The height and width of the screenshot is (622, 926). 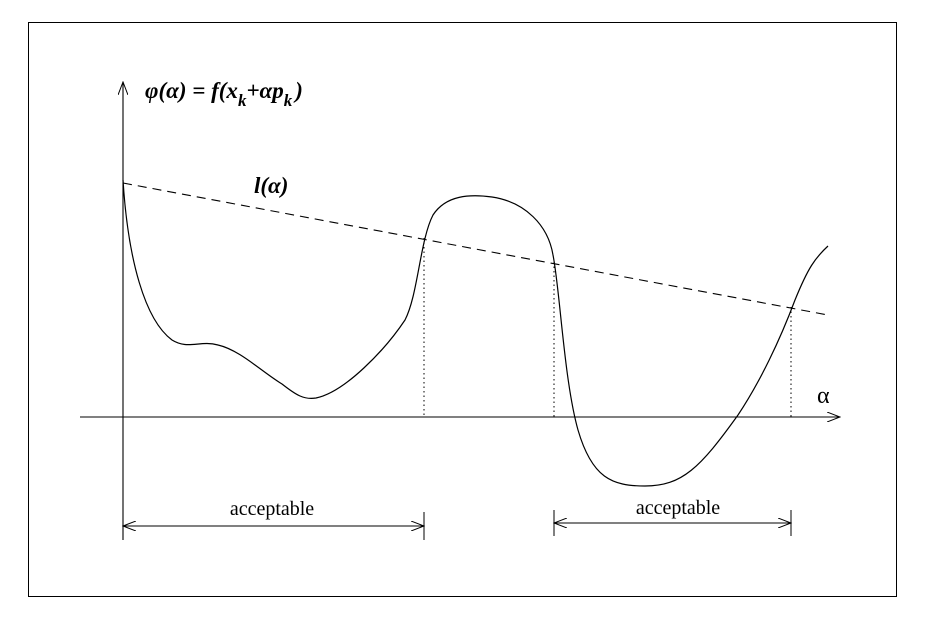 I want to click on acceptable-region-1: acceptable, so click(x=273, y=519).